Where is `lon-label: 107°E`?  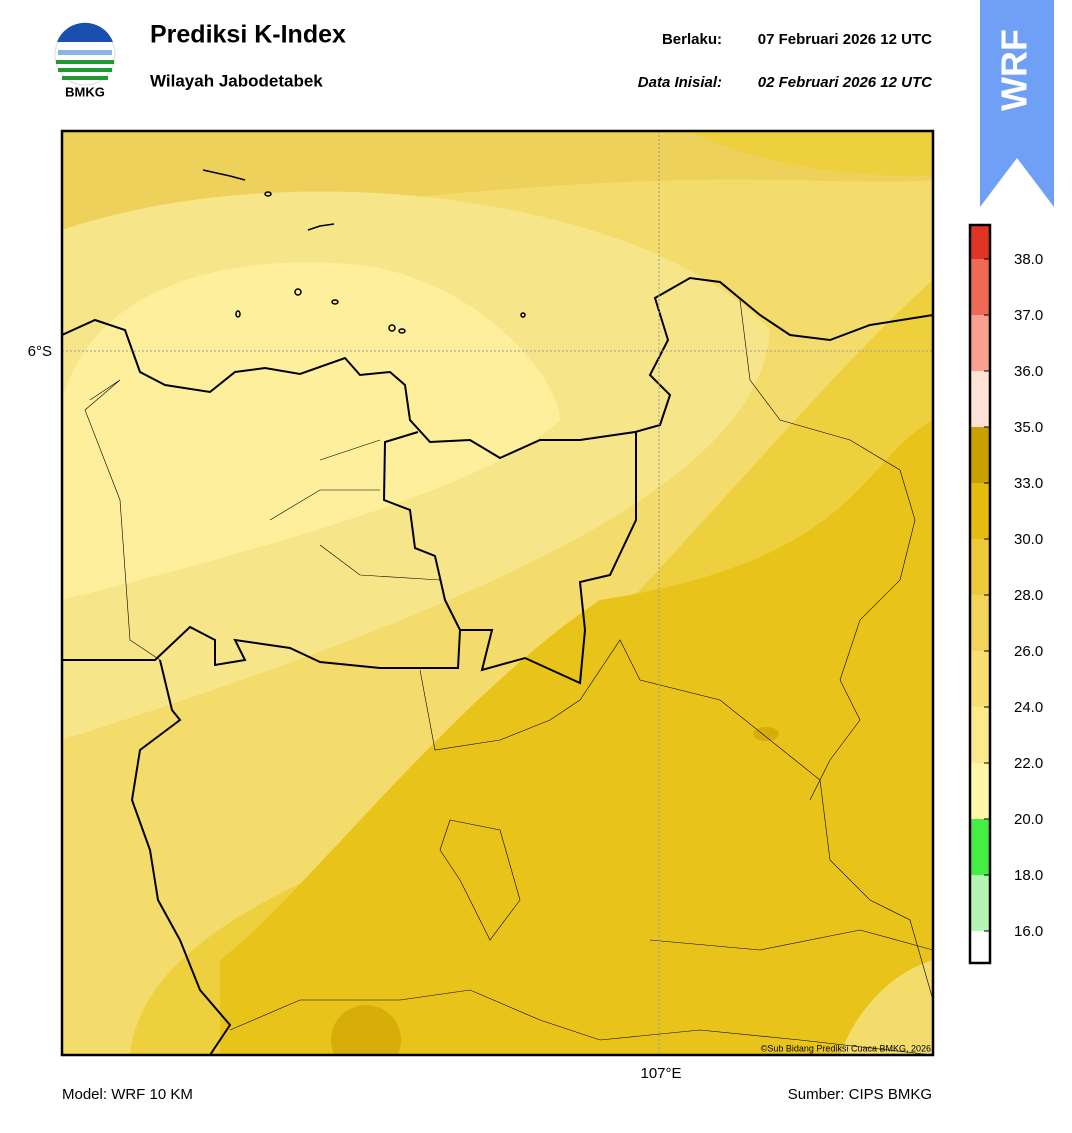
lon-label: 107°E is located at coordinates (660, 1073).